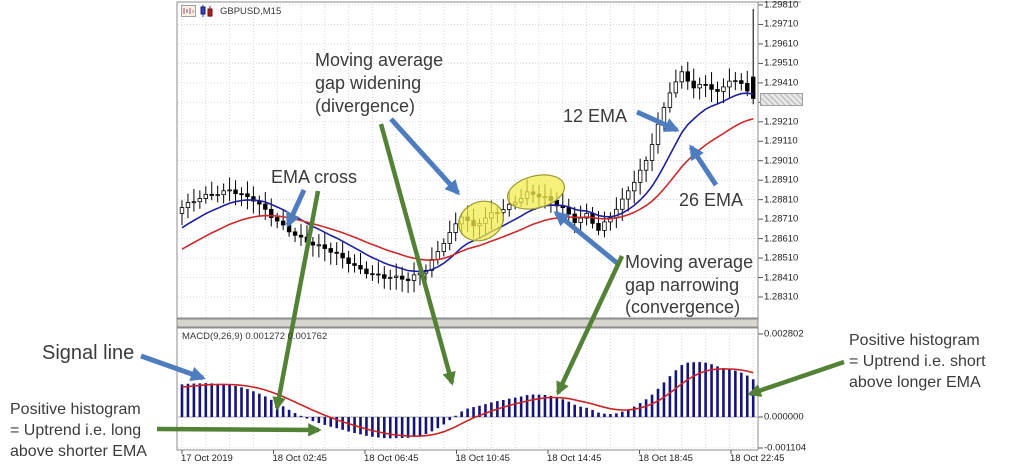 The width and height of the screenshot is (1024, 471). Describe the element at coordinates (781, 200) in the screenshot. I see `price-tick-label: 1.28810` at that location.